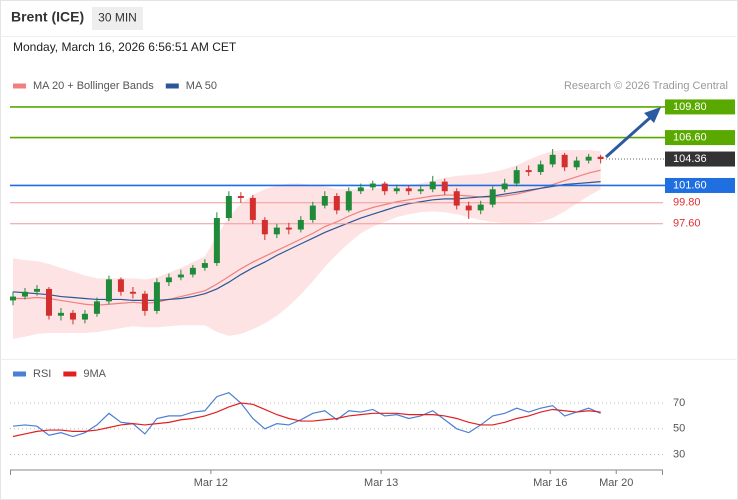 This screenshot has width=738, height=500. What do you see at coordinates (679, 454) in the screenshot?
I see `y-tick-label: 30` at bounding box center [679, 454].